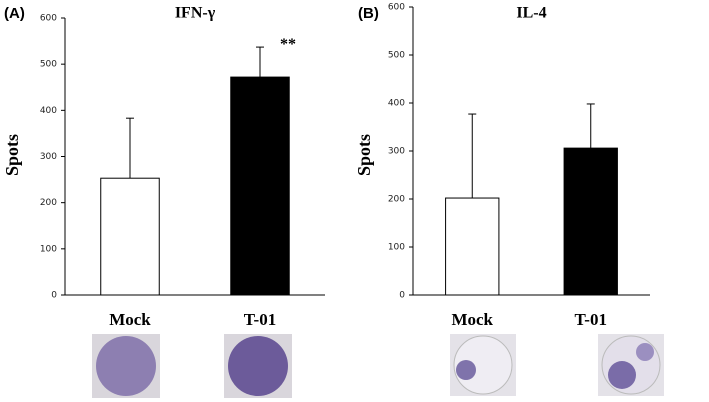 The height and width of the screenshot is (402, 709). I want to click on annotation: **, so click(288, 44).